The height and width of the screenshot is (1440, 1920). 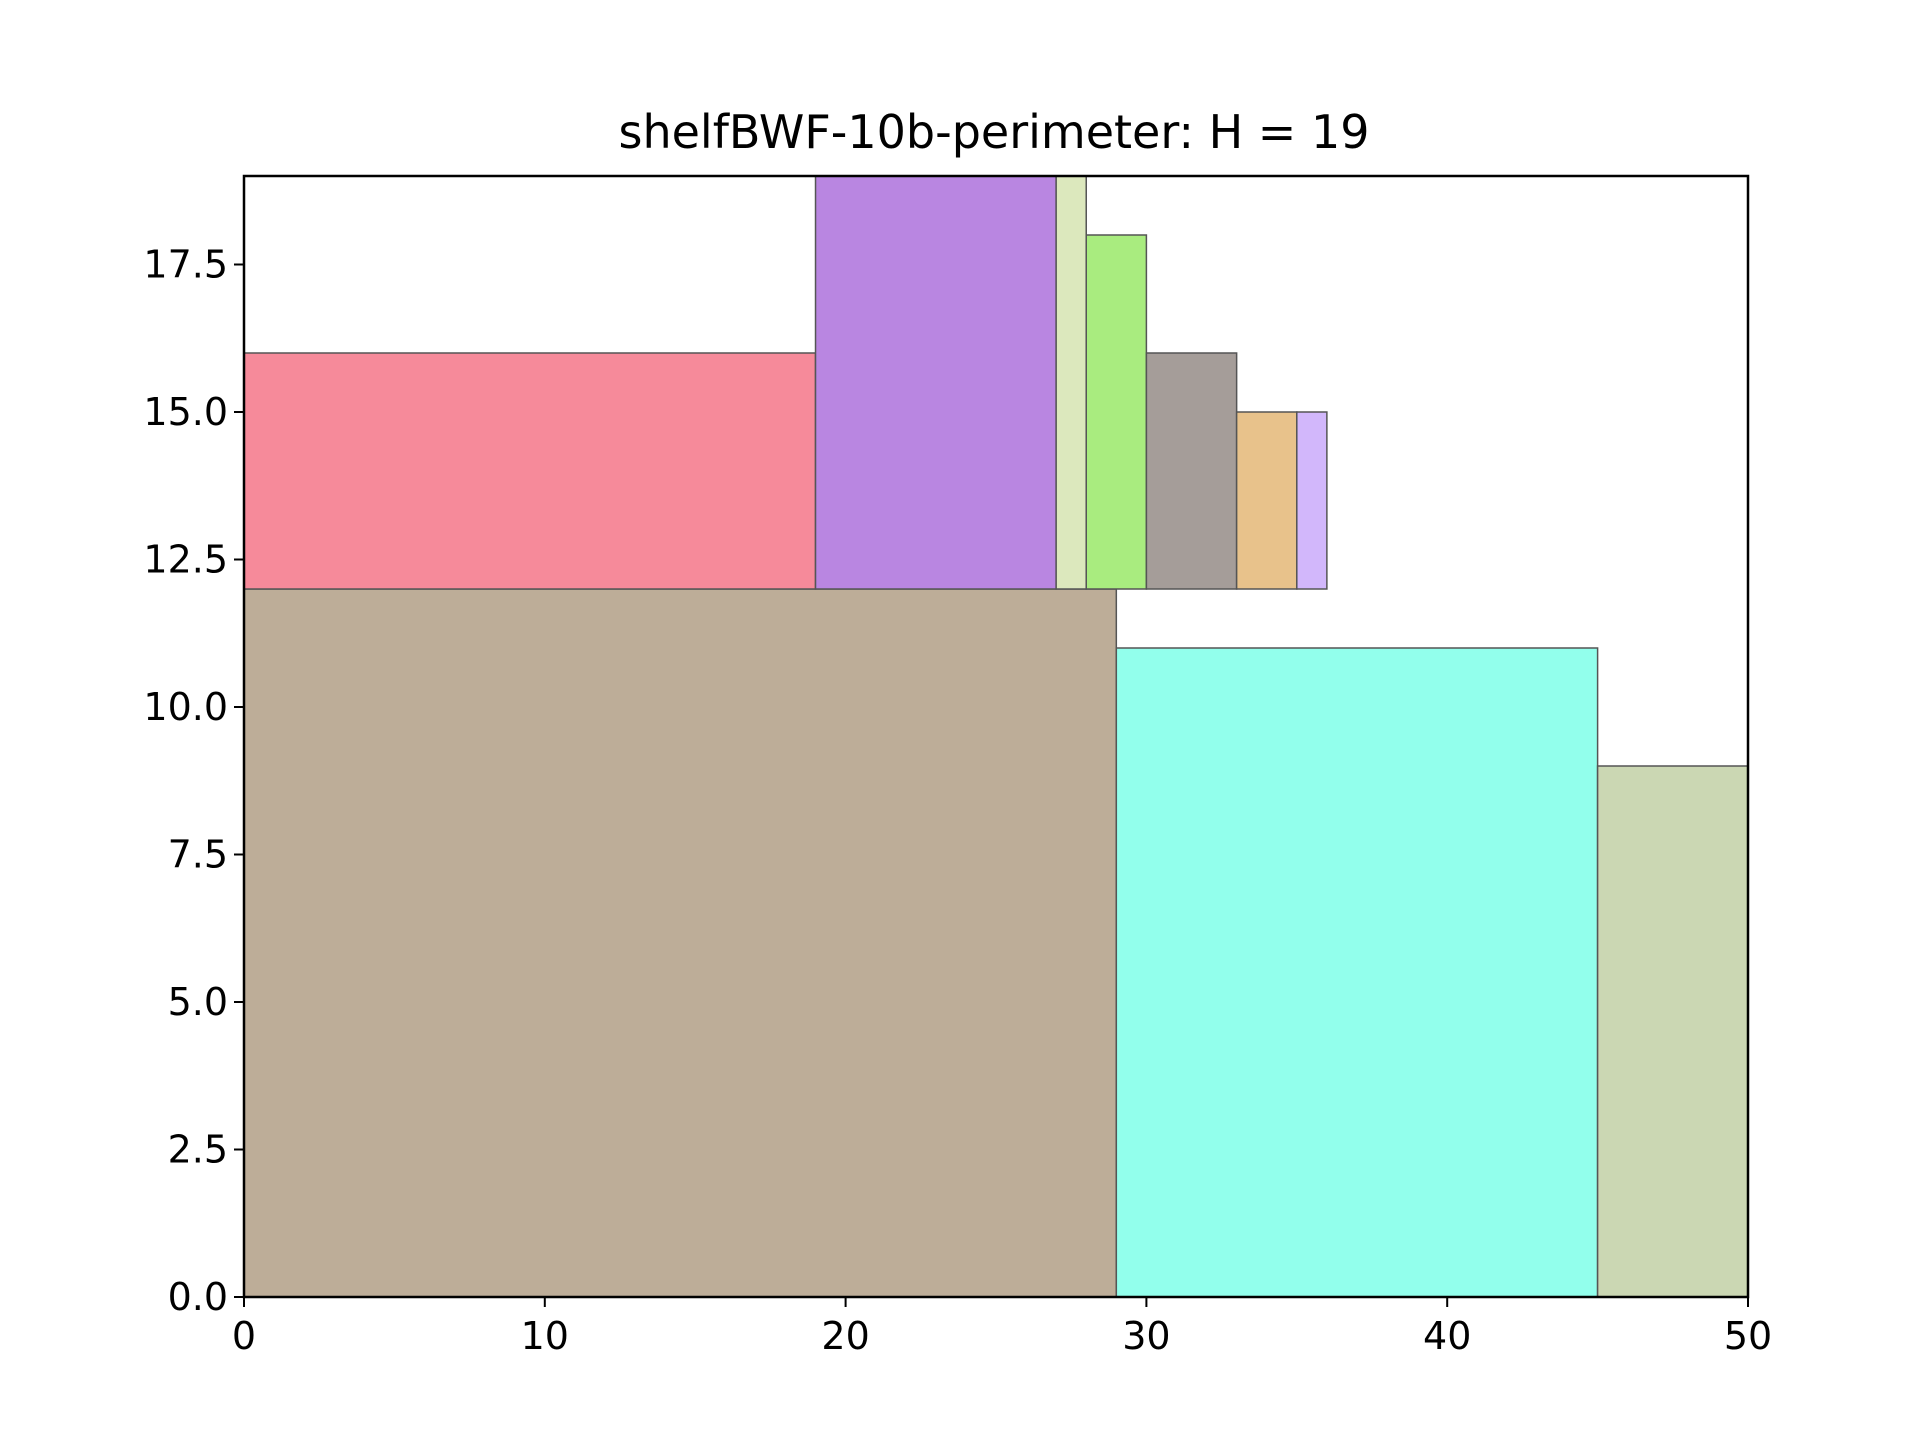 What do you see at coordinates (545, 1336) in the screenshot?
I see `x-tick-label: 10` at bounding box center [545, 1336].